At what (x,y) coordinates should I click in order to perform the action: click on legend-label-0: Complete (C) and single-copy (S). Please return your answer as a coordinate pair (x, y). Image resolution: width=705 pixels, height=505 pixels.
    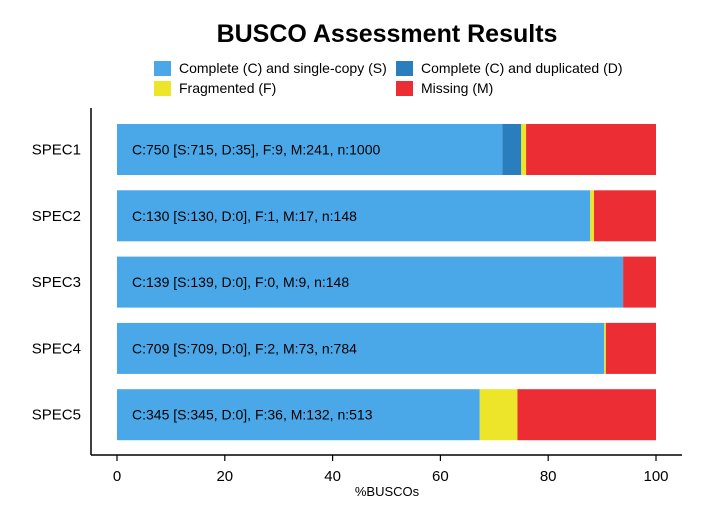
    Looking at the image, I should click on (283, 68).